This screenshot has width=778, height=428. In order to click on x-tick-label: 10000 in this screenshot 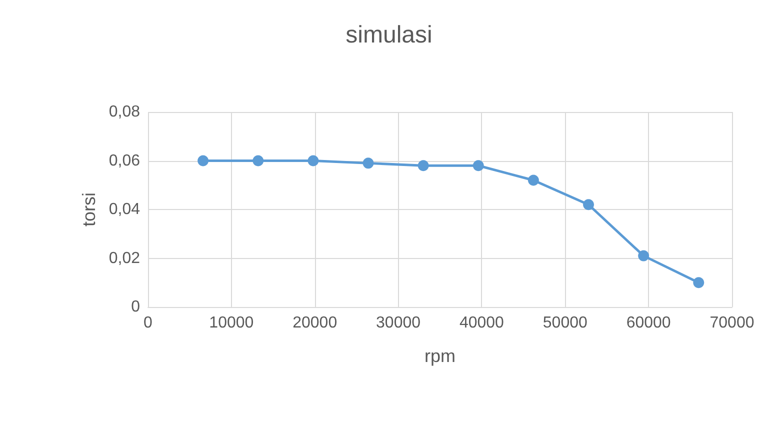, I will do `click(231, 323)`.